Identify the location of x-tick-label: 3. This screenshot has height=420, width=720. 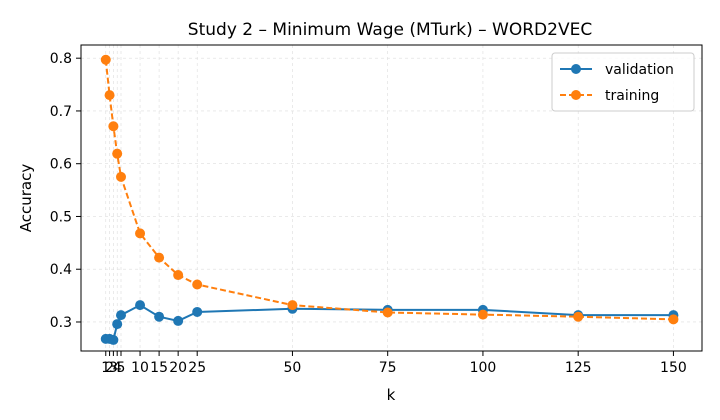
(113, 368).